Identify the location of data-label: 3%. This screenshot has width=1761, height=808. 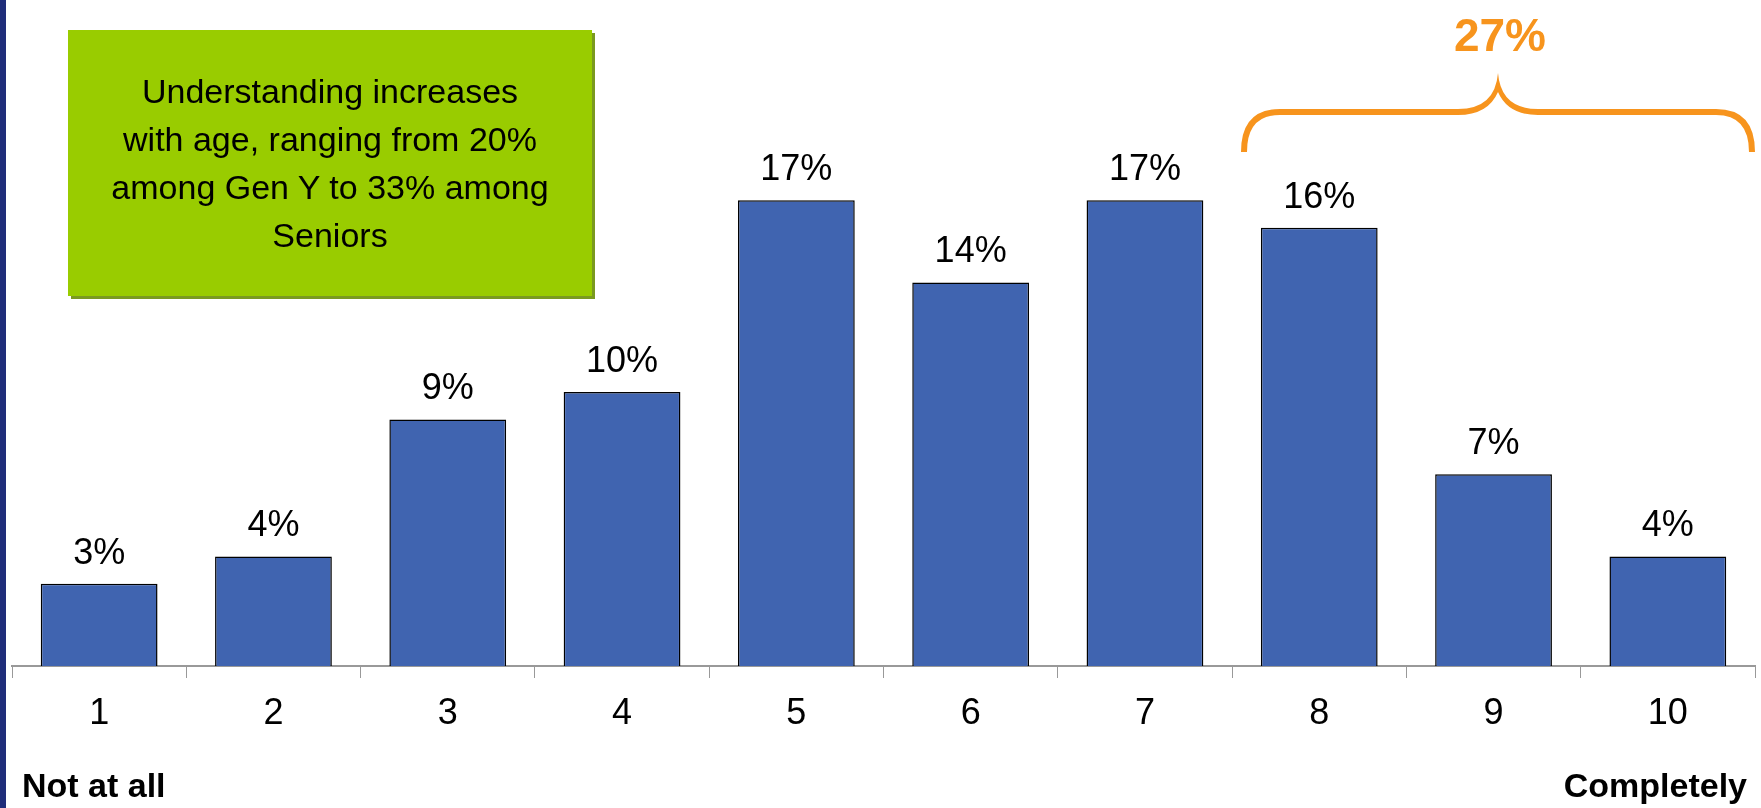
(99, 551).